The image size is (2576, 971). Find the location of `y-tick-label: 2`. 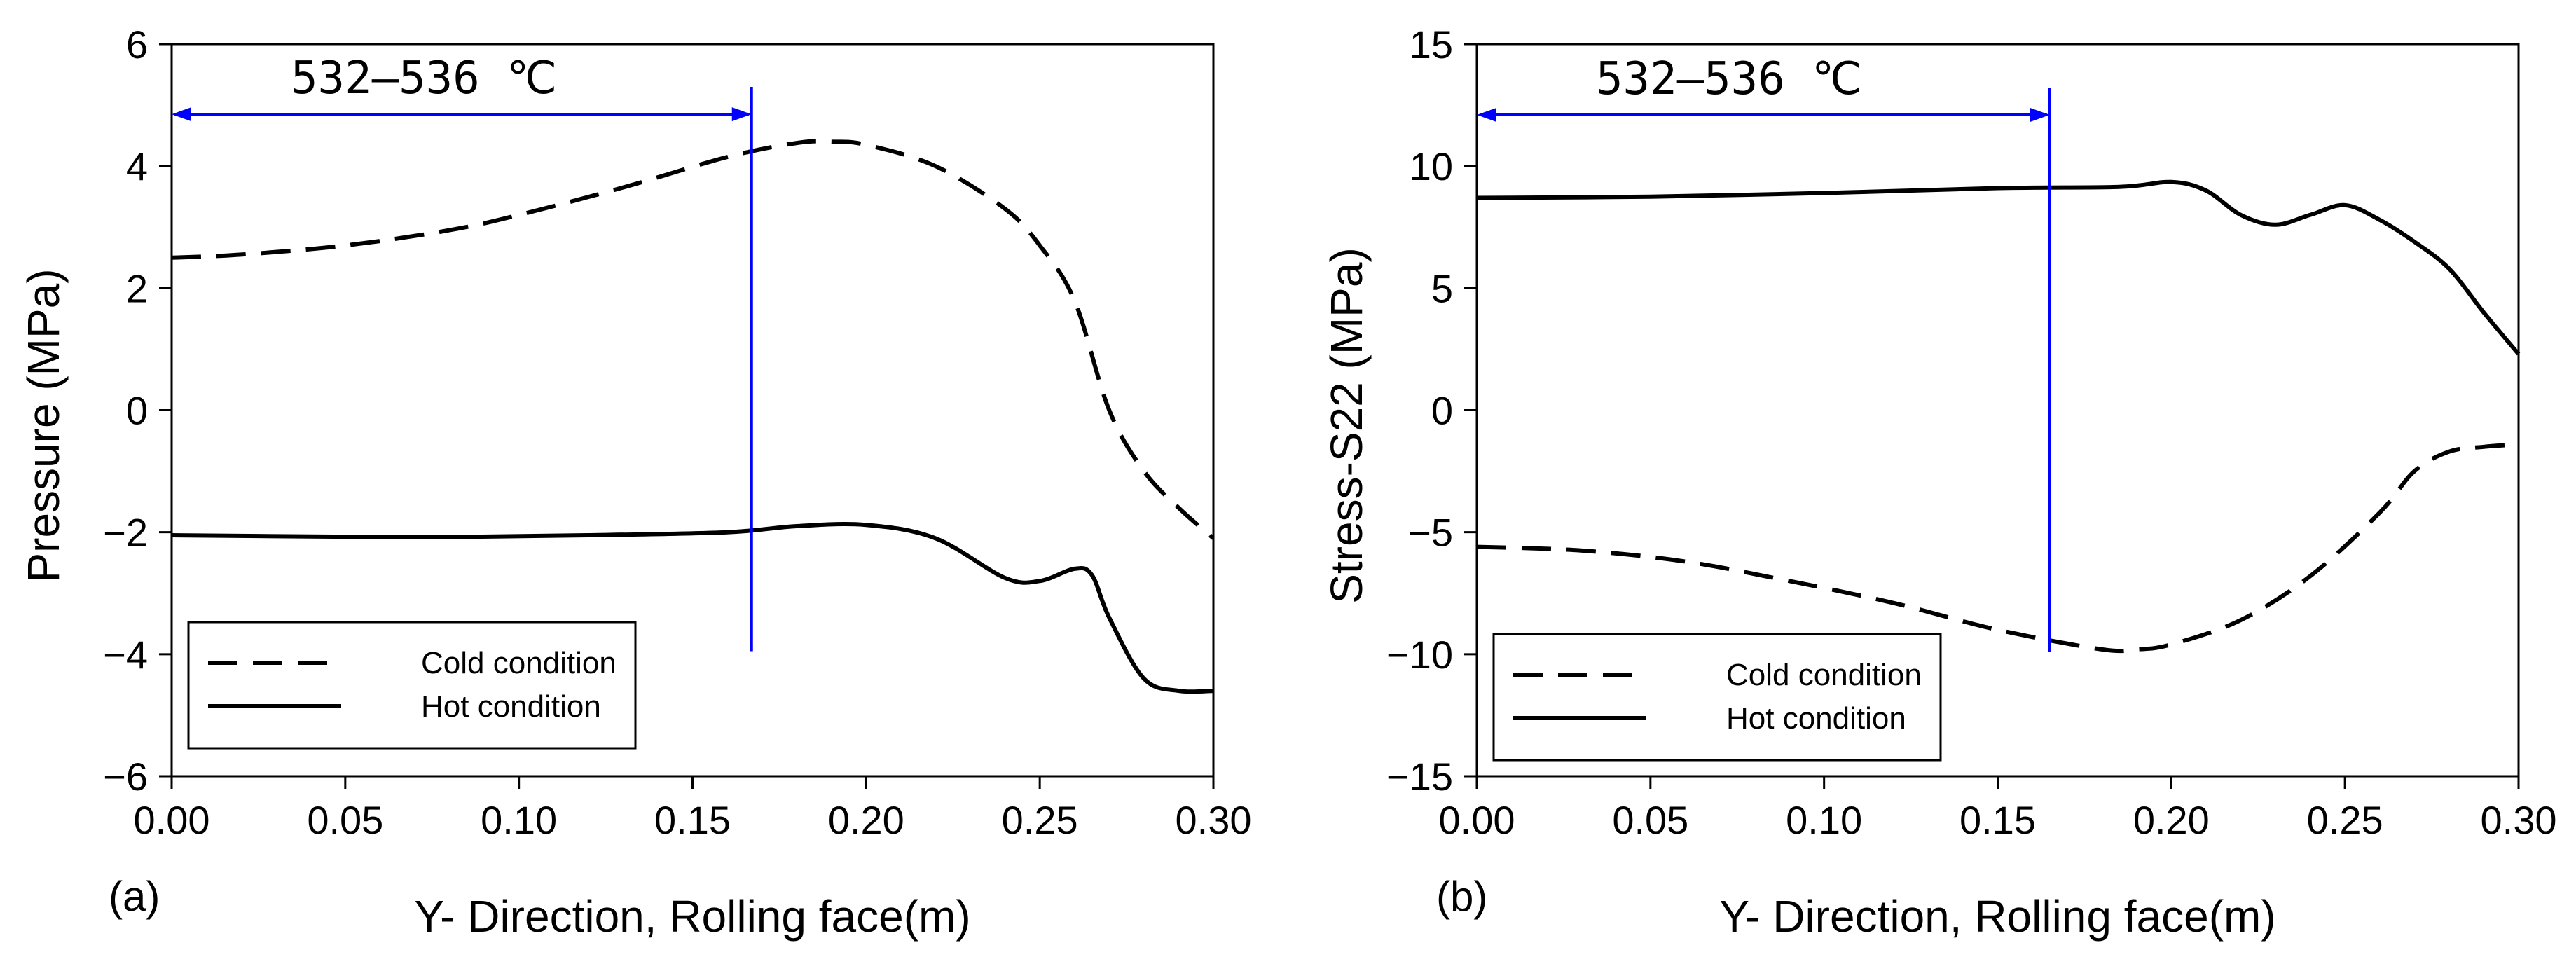

y-tick-label: 2 is located at coordinates (137, 288).